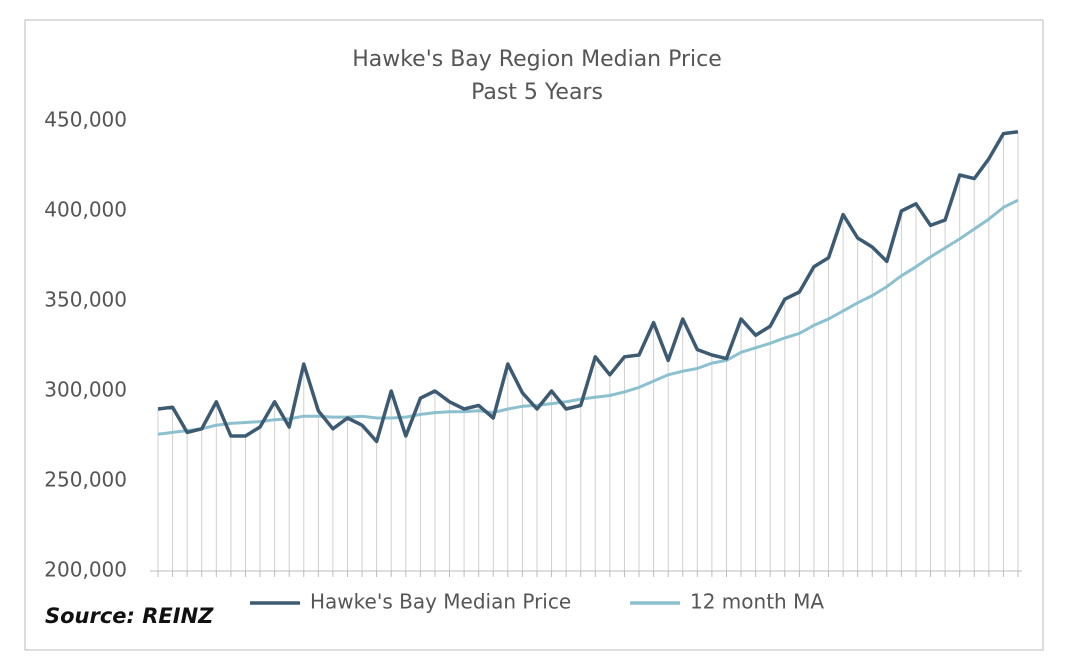  I want to click on legend-label: Hawke's Bay Median Price, so click(440, 602).